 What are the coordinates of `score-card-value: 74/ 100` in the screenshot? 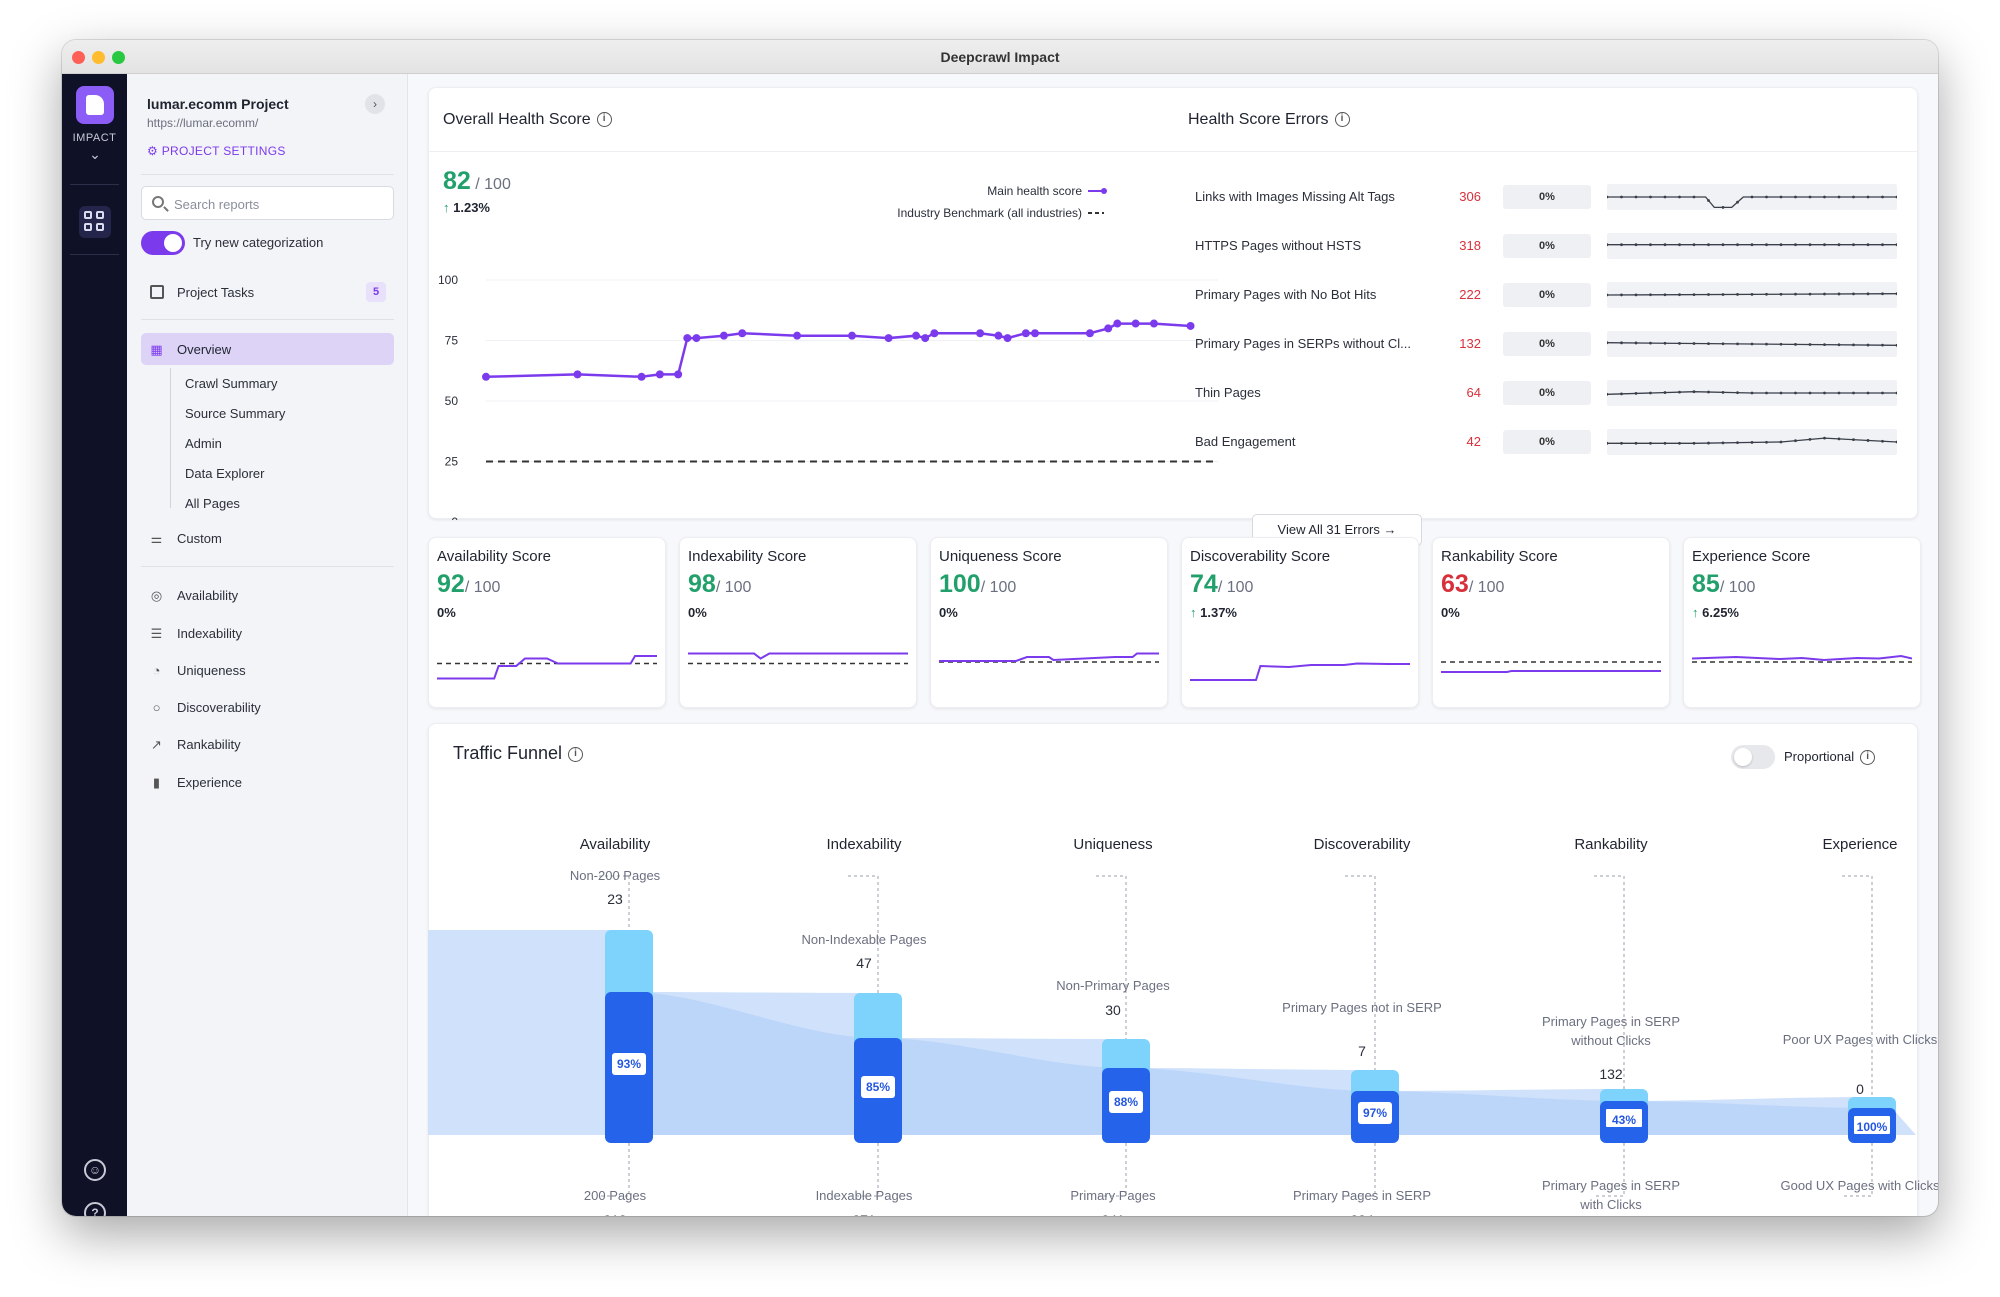 It's located at (1221, 584).